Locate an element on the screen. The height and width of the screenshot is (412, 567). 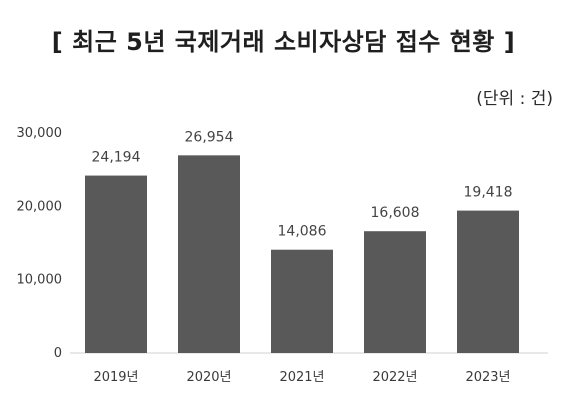
bar-value-label: 24,194 is located at coordinates (116, 158).